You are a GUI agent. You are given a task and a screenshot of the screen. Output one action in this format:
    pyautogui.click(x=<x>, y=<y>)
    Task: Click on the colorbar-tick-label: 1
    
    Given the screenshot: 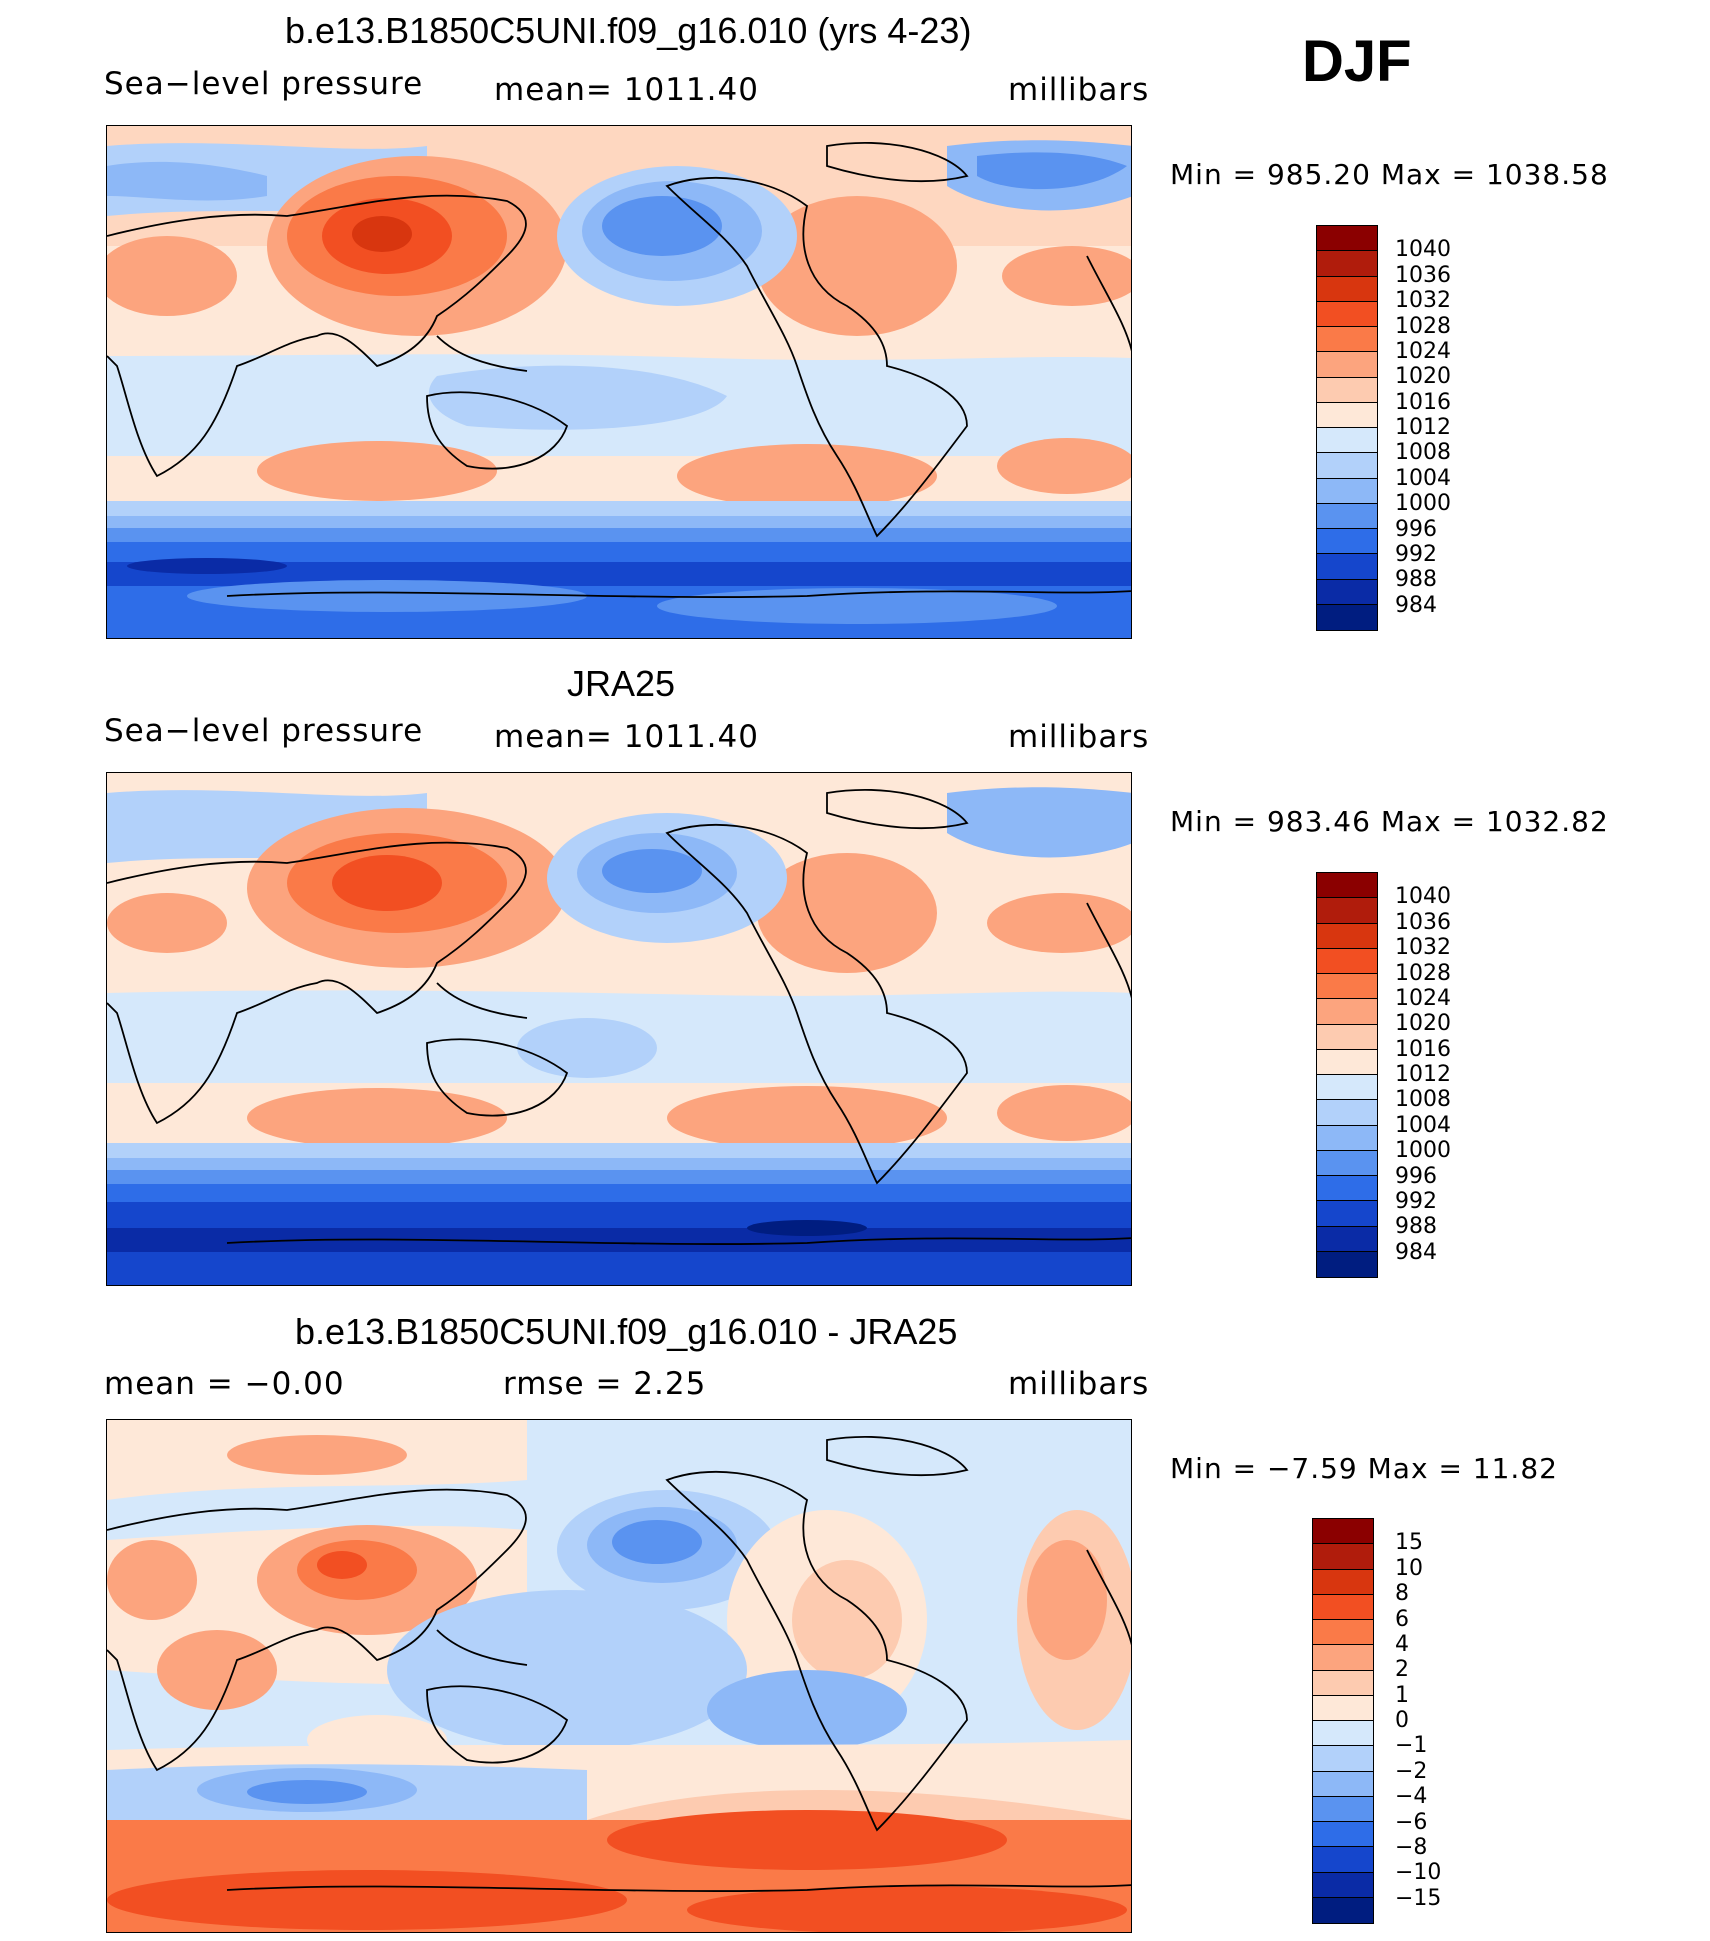 What is the action you would take?
    pyautogui.click(x=1402, y=1695)
    